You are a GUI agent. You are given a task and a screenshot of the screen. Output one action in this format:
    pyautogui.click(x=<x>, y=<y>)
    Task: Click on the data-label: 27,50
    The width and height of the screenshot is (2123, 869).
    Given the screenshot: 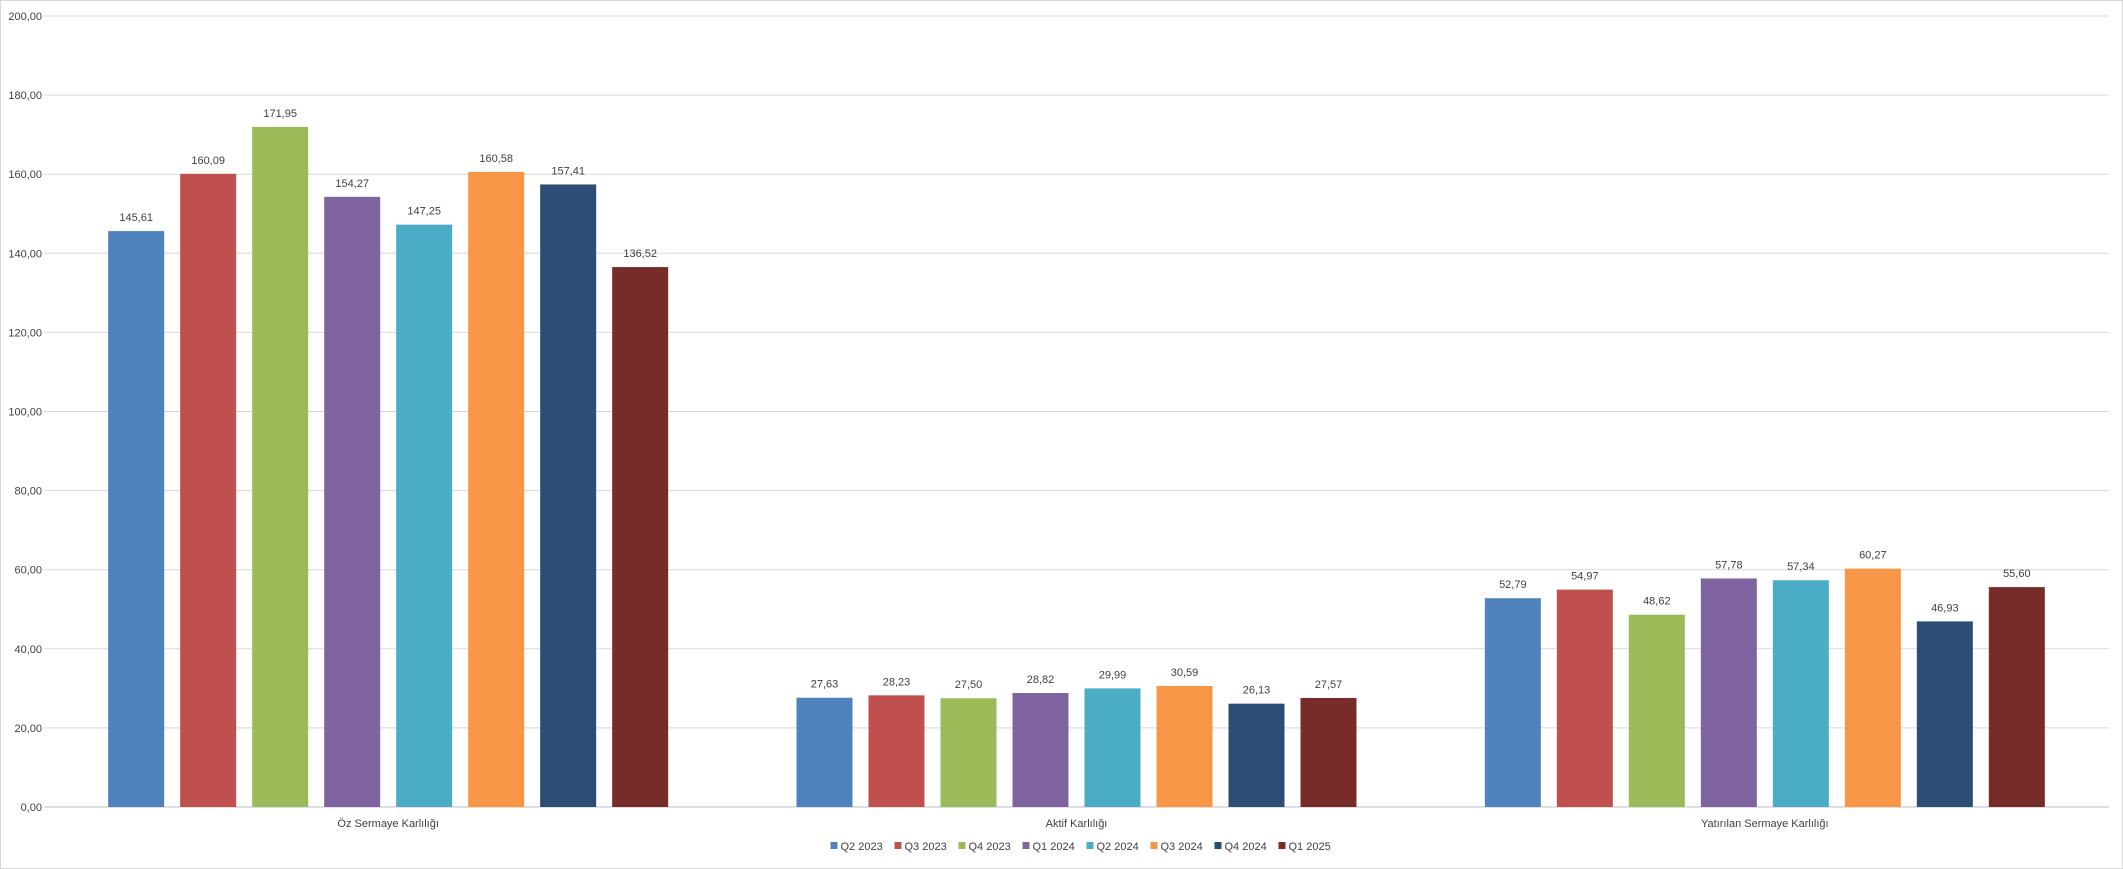 What is the action you would take?
    pyautogui.click(x=969, y=685)
    